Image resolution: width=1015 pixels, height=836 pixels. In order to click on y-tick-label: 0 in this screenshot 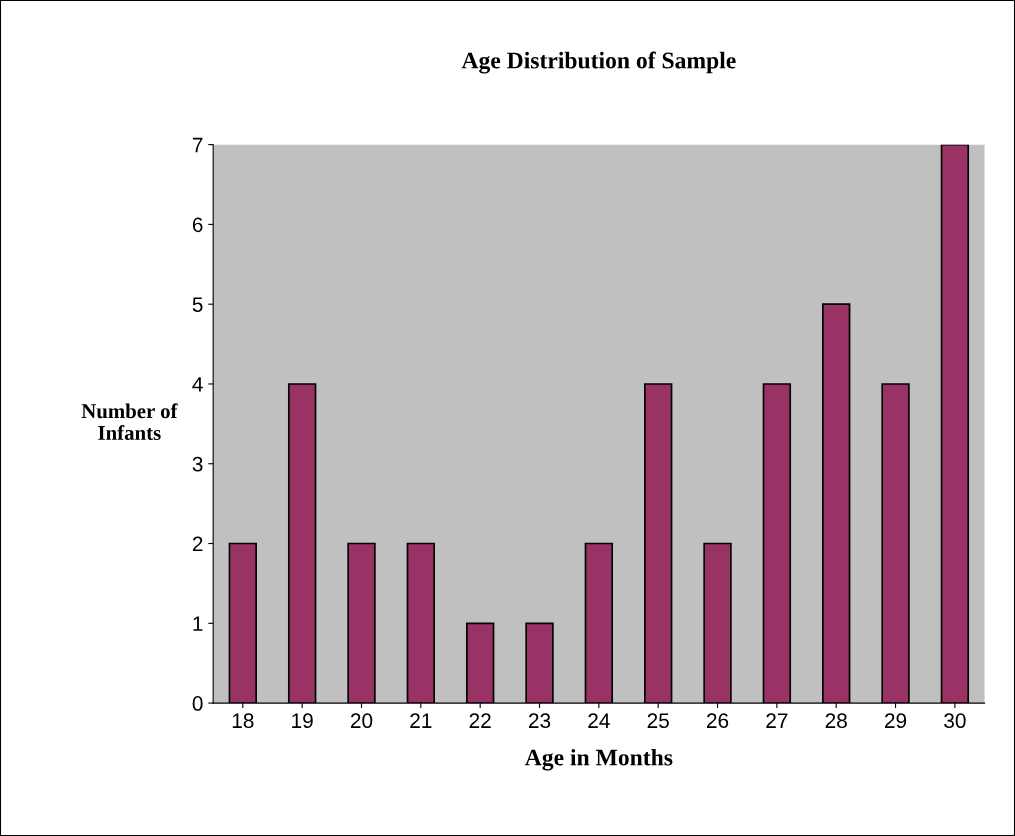, I will do `click(197, 703)`.